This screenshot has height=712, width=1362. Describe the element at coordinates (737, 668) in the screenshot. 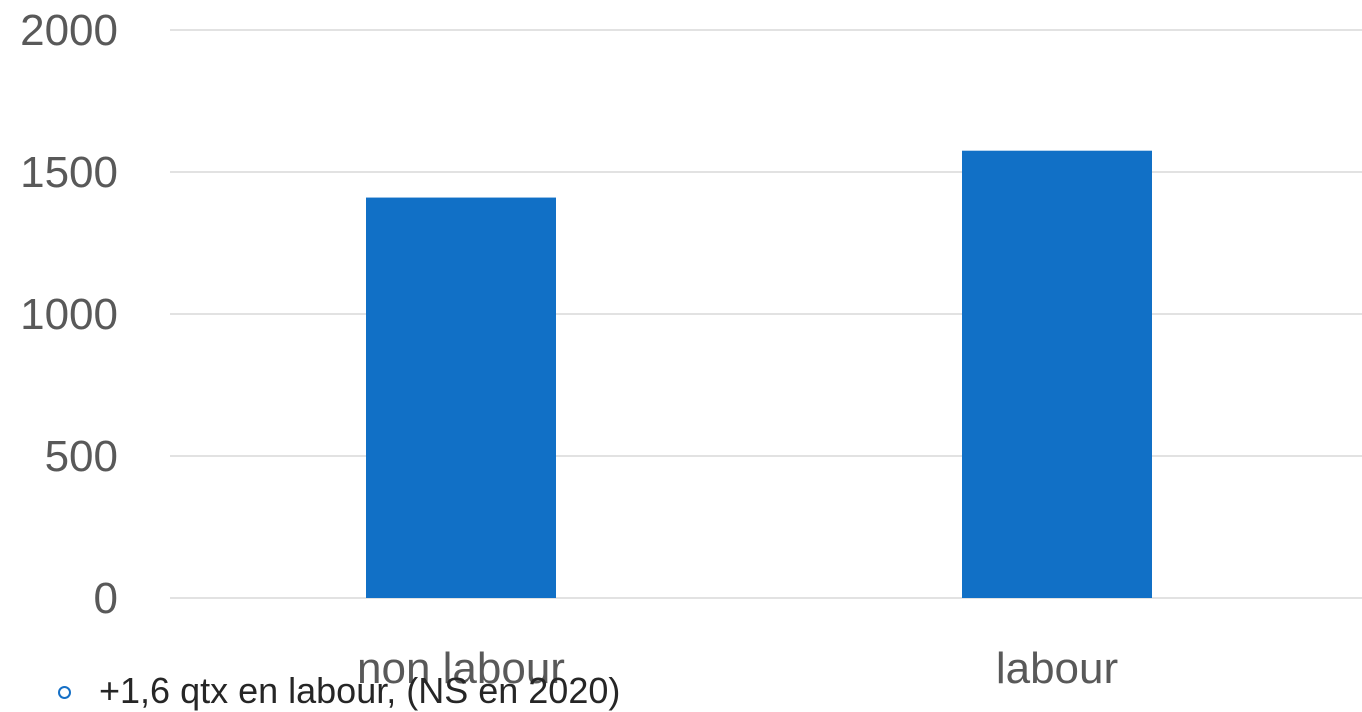

I see `x-axis-categories: non labour labour` at that location.